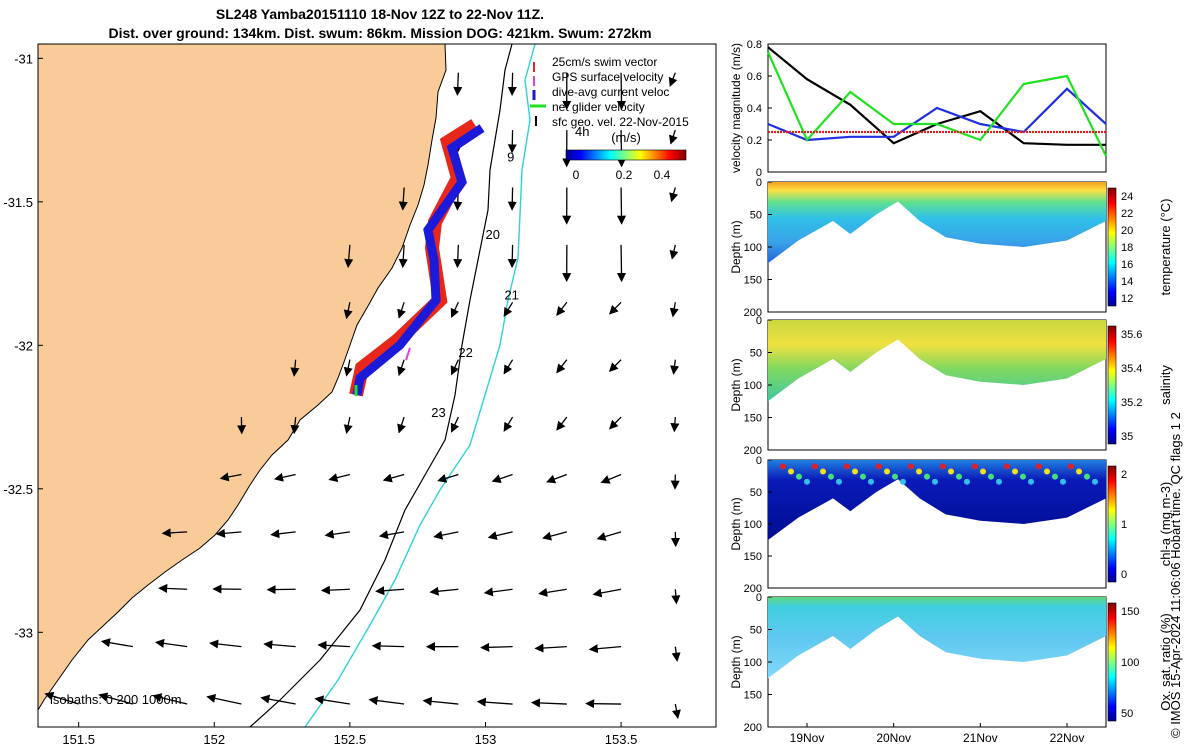 The width and height of the screenshot is (1200, 750). What do you see at coordinates (1127, 214) in the screenshot?
I see `cbar-tick-label: 22` at bounding box center [1127, 214].